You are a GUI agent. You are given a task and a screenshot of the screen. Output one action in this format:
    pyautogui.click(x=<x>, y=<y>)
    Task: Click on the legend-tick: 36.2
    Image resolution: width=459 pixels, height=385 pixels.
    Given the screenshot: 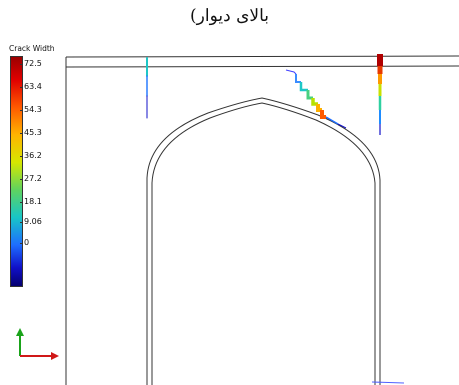 What is the action you would take?
    pyautogui.click(x=31, y=155)
    